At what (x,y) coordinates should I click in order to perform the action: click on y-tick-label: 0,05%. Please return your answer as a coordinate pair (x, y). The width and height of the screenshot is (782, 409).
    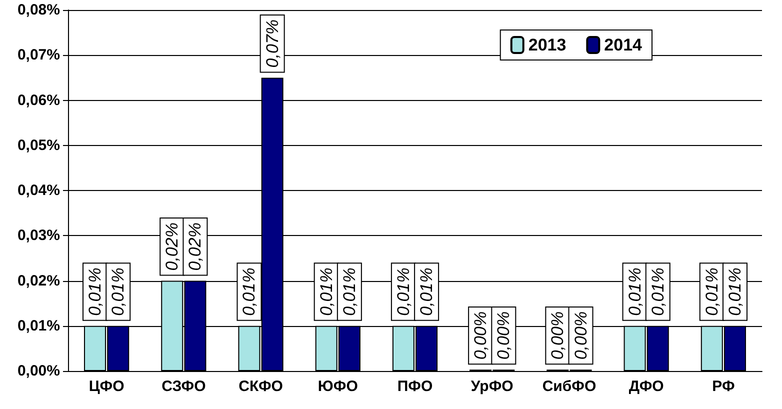
    Looking at the image, I should click on (38, 145).